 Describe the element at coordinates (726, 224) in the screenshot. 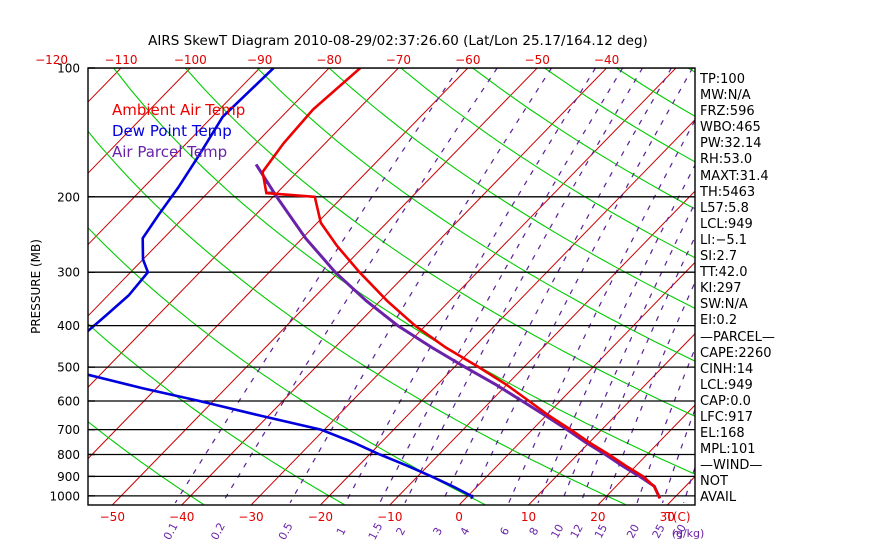

I see `parameter-item-9: LCL:949` at that location.